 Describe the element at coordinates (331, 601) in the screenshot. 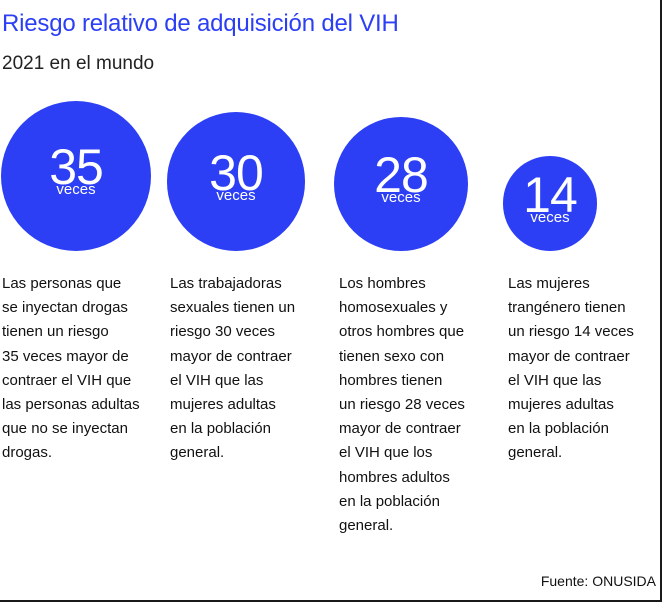

I see `frame-bottom-border` at that location.